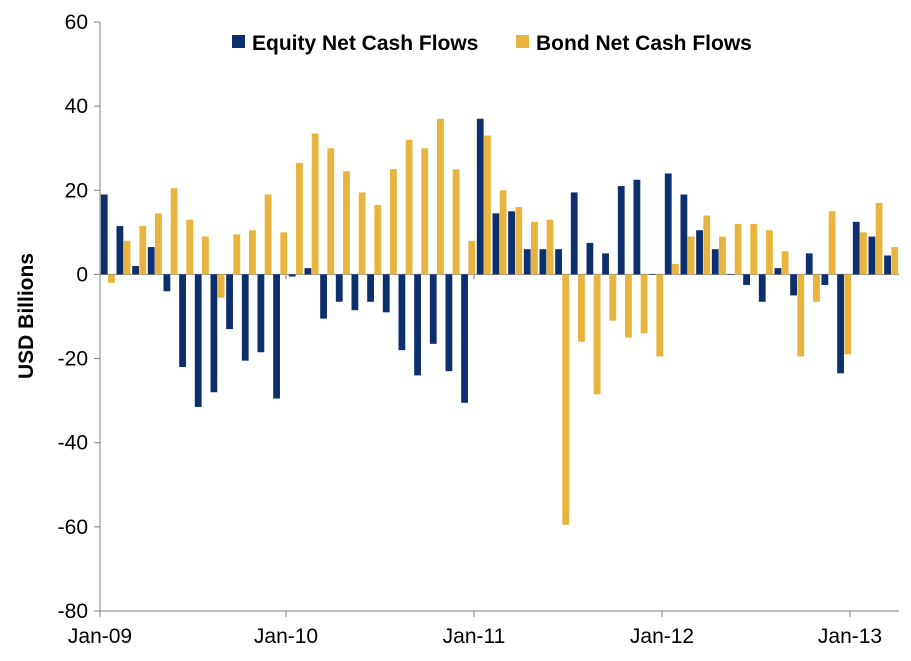 This screenshot has height=661, width=911. Describe the element at coordinates (73, 359) in the screenshot. I see `y-tick-label: -20` at that location.